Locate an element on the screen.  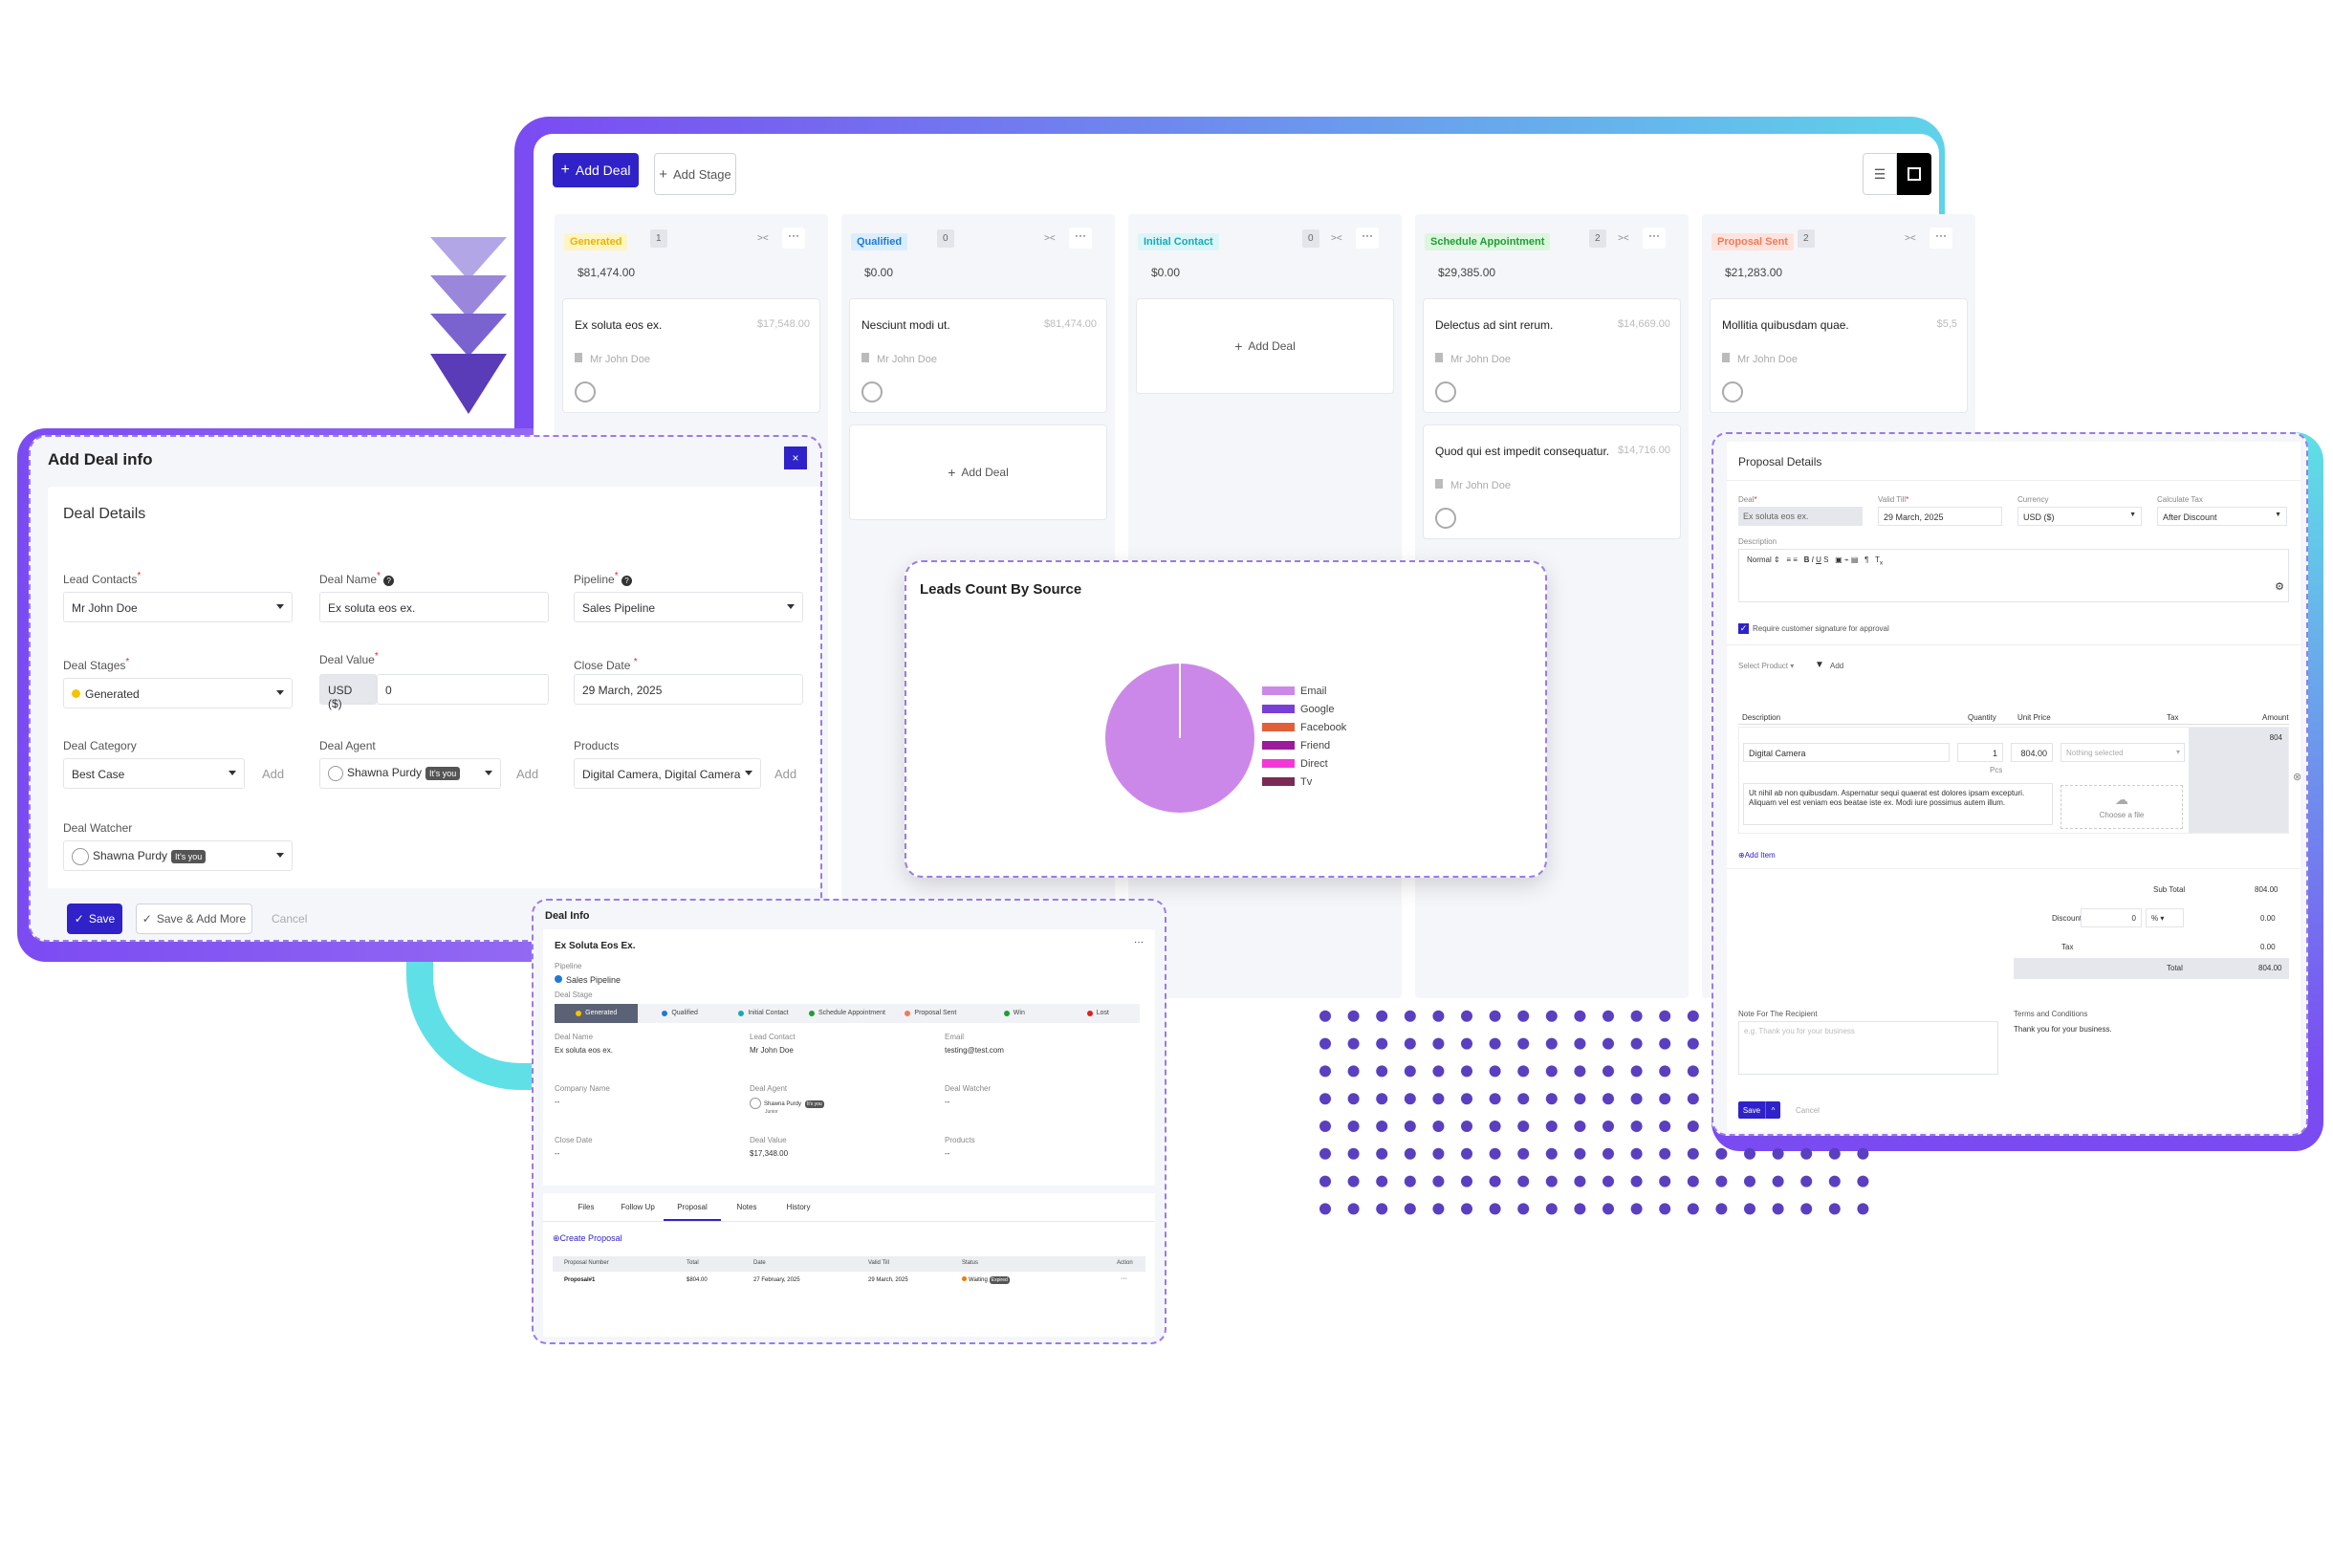
tax-select: Nothing selected ▾ is located at coordinates (2122, 752).